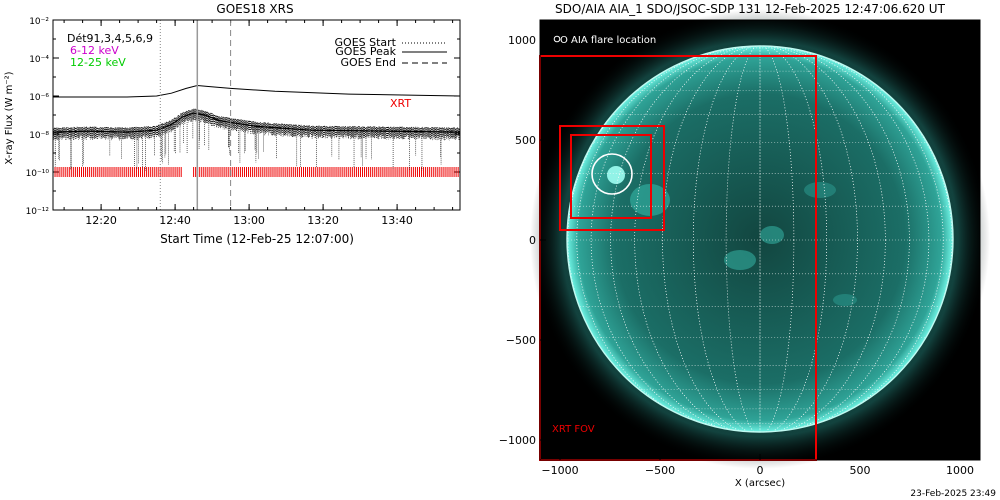  Describe the element at coordinates (38, 174) in the screenshot. I see `y-tick-label: 10⁻¹⁰` at that location.